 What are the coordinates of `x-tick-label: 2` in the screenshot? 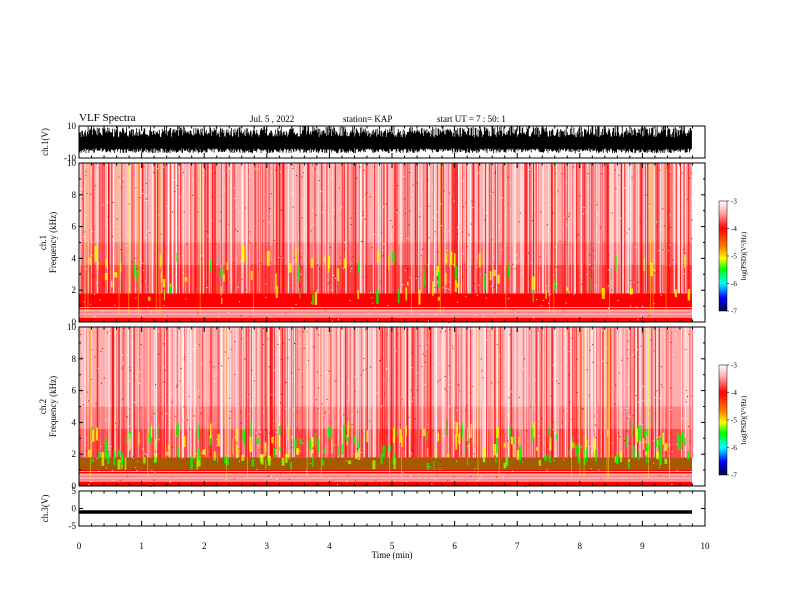 It's located at (204, 546).